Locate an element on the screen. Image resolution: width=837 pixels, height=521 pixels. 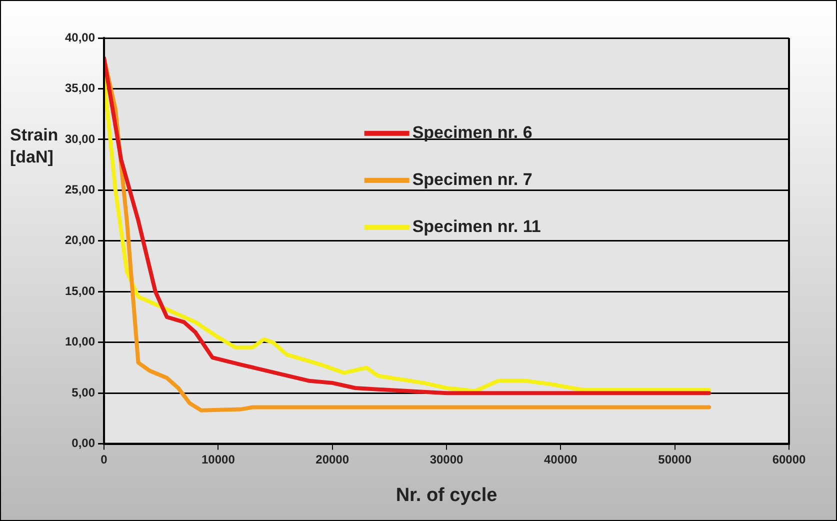
x-axis-title: Nr. of cycle is located at coordinates (447, 495).